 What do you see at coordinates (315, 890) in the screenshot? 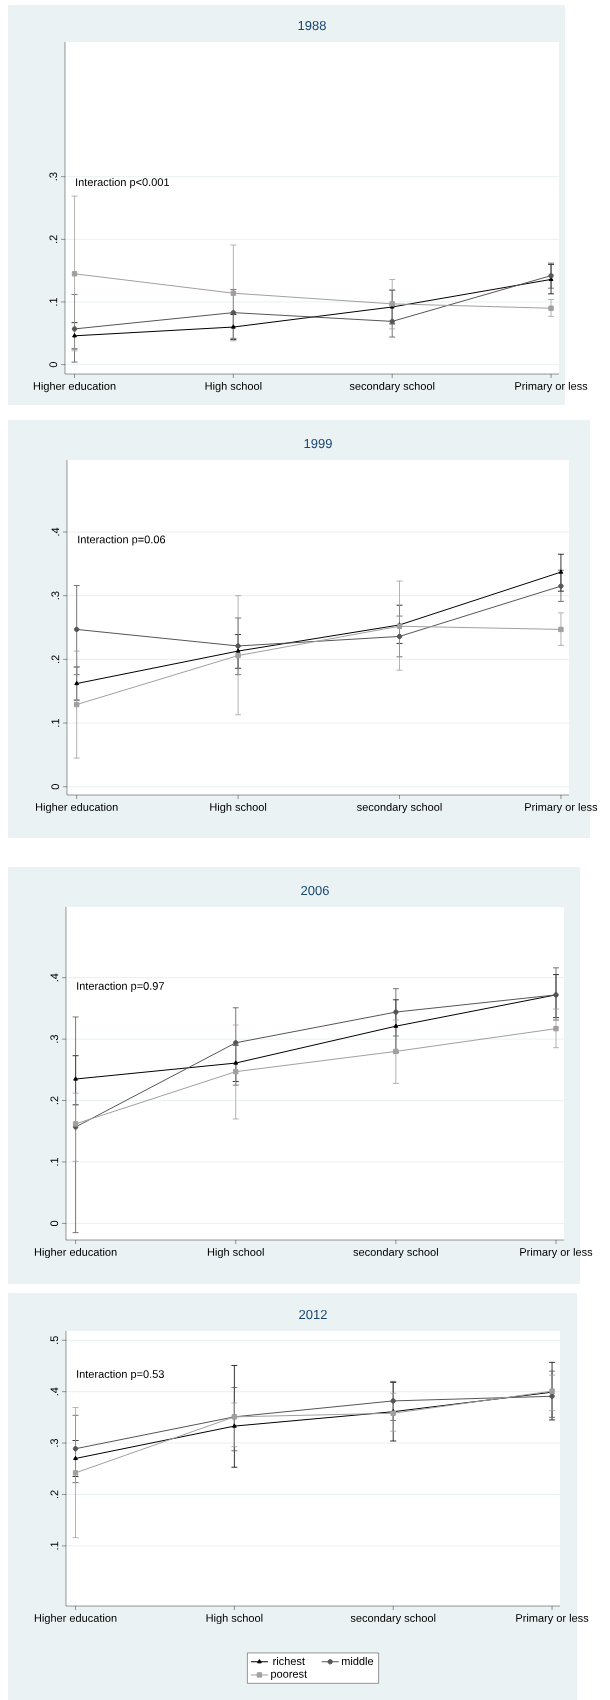
I see `chart-title: 2006` at bounding box center [315, 890].